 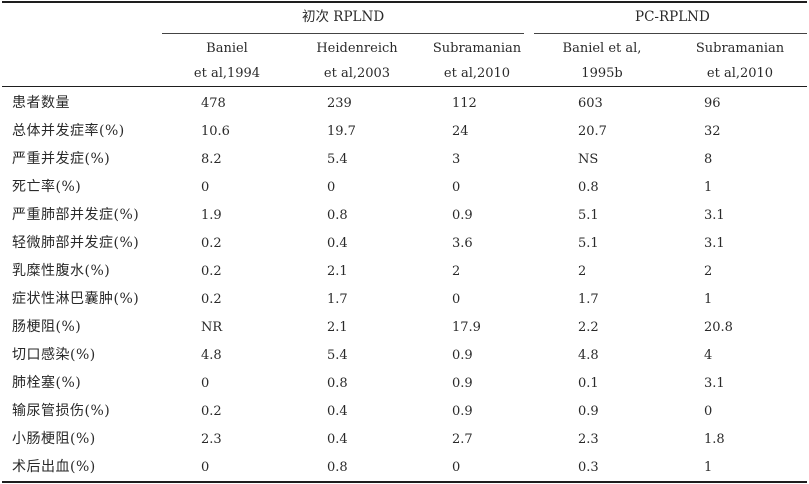 What do you see at coordinates (61, 411) in the screenshot?
I see `row-label: 输尿管损伤(%)` at bounding box center [61, 411].